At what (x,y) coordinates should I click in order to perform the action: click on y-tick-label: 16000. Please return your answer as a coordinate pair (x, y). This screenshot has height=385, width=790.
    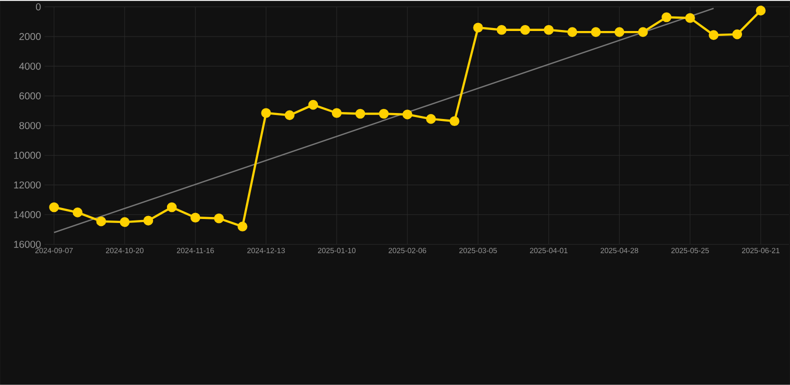
    Looking at the image, I should click on (27, 244).